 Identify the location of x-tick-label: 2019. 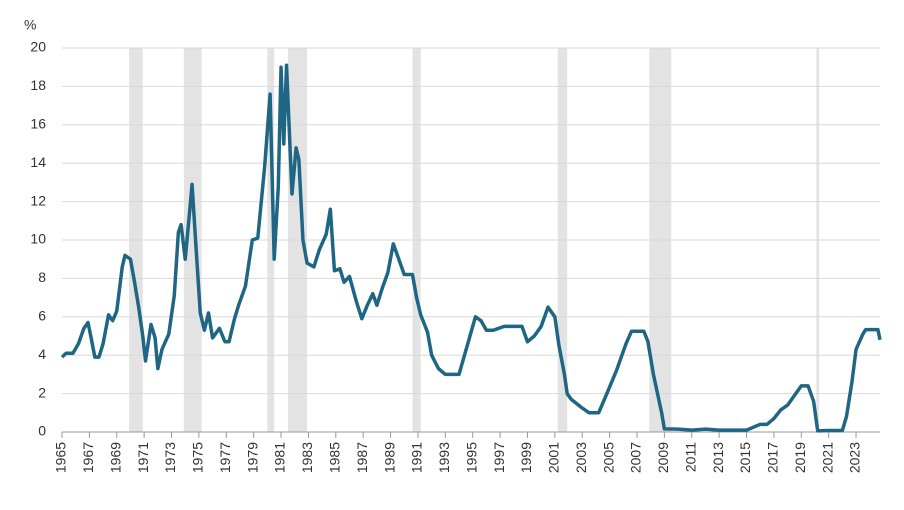
(800, 457).